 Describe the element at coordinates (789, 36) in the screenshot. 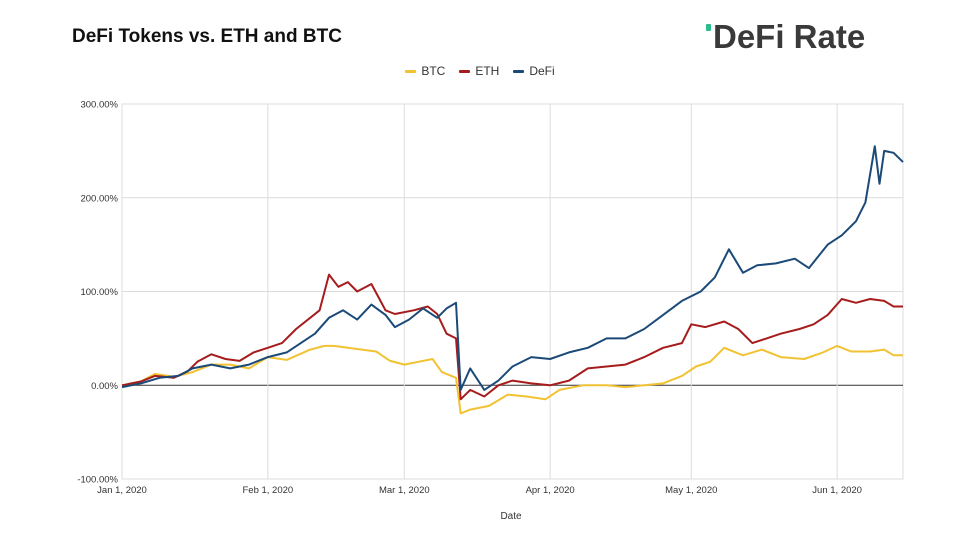

I see `logo-text: DeFi Rate` at that location.